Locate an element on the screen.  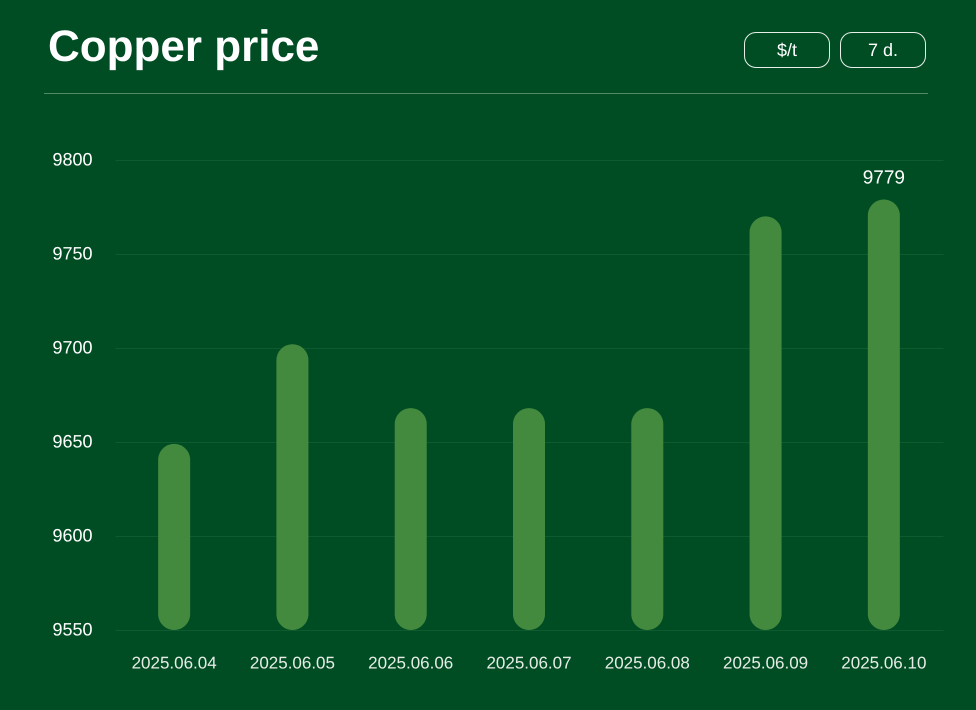
data-label: 9779 is located at coordinates (883, 177).